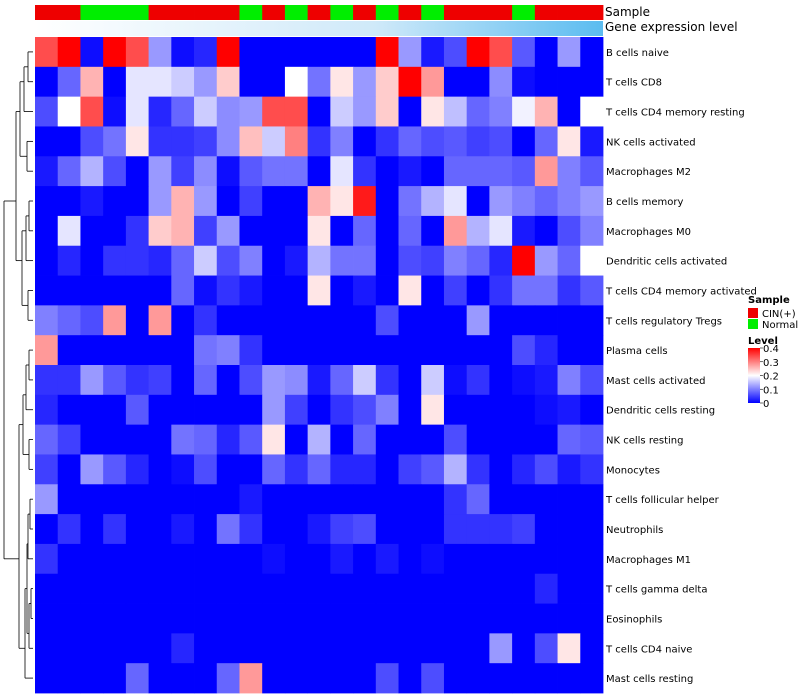  What do you see at coordinates (651, 142) in the screenshot?
I see `row-label: NK cells activated` at bounding box center [651, 142].